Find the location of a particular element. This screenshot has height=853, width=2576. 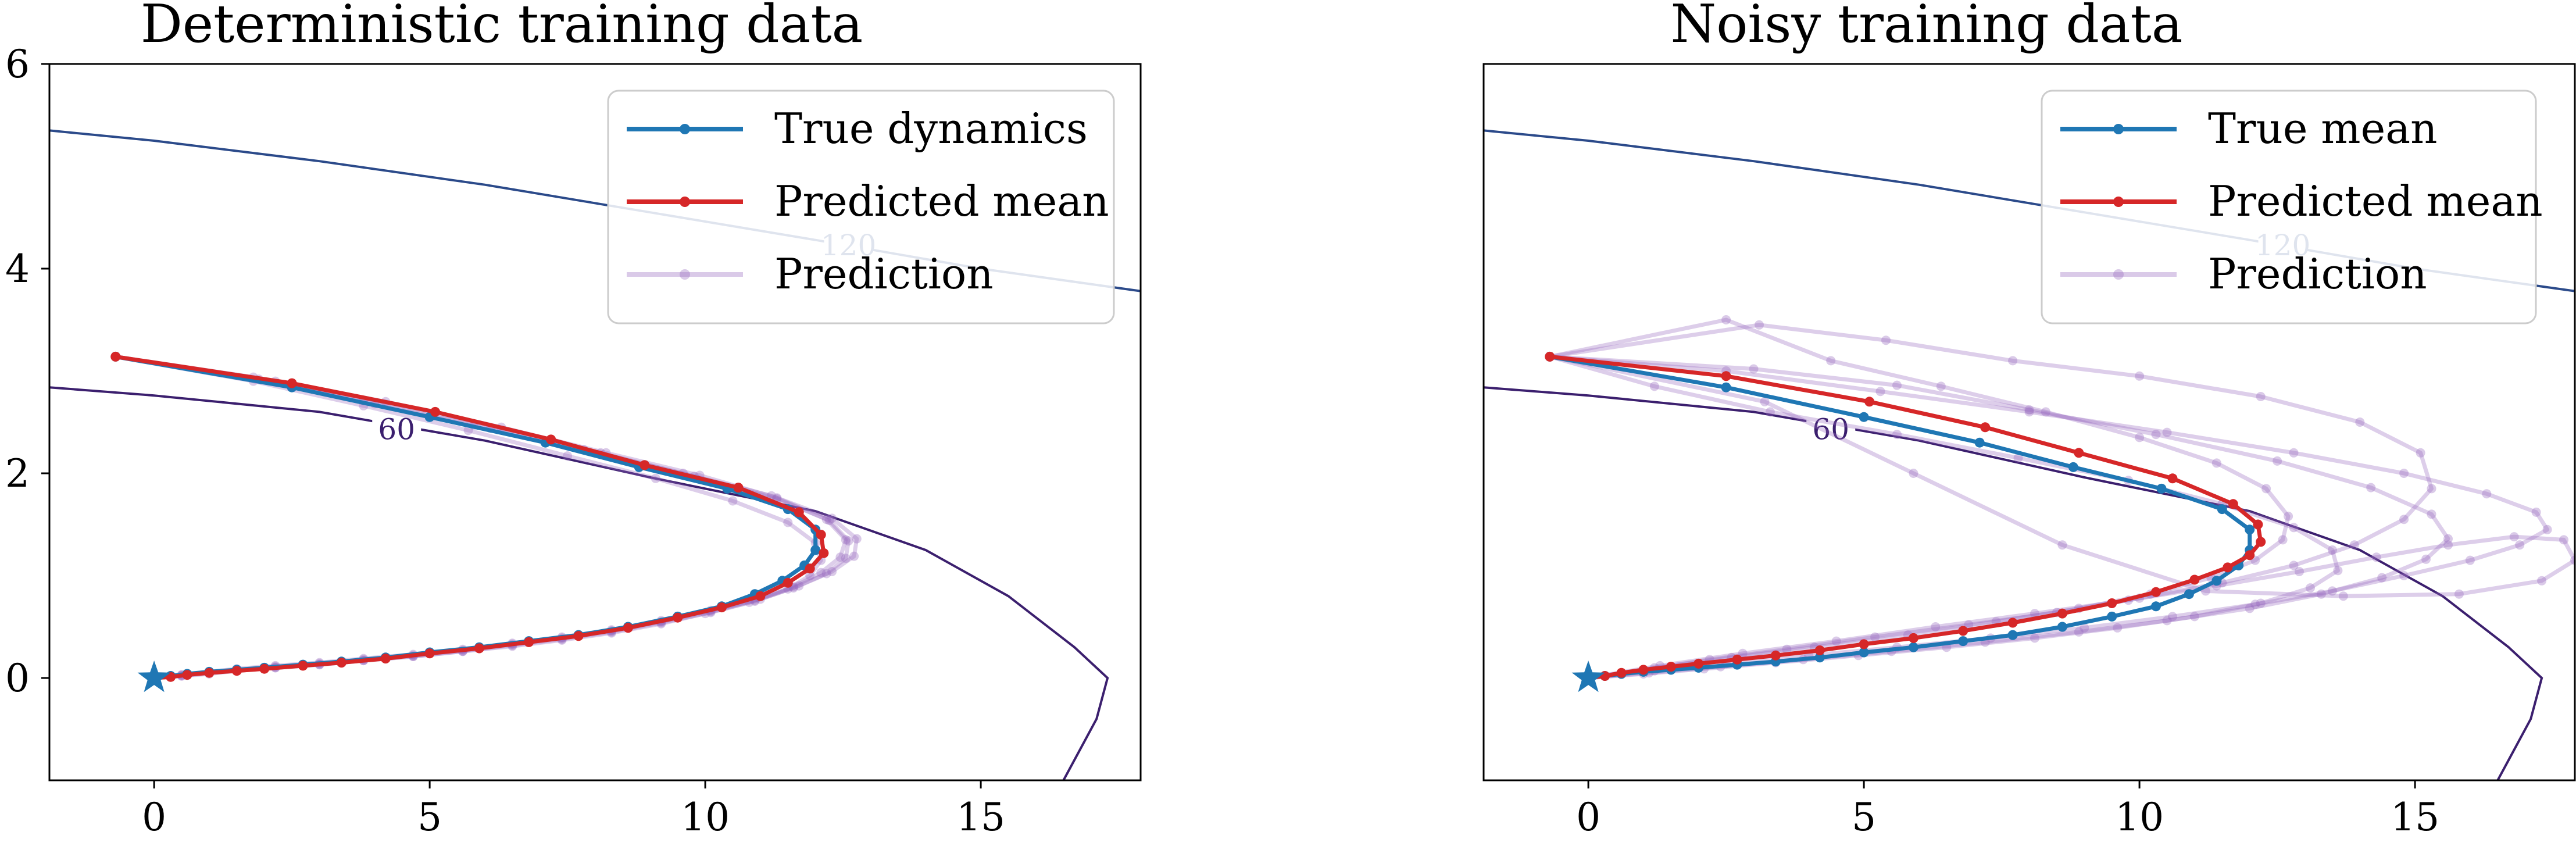

legend: True dynamics Predicted mean Prediction is located at coordinates (861, 207).